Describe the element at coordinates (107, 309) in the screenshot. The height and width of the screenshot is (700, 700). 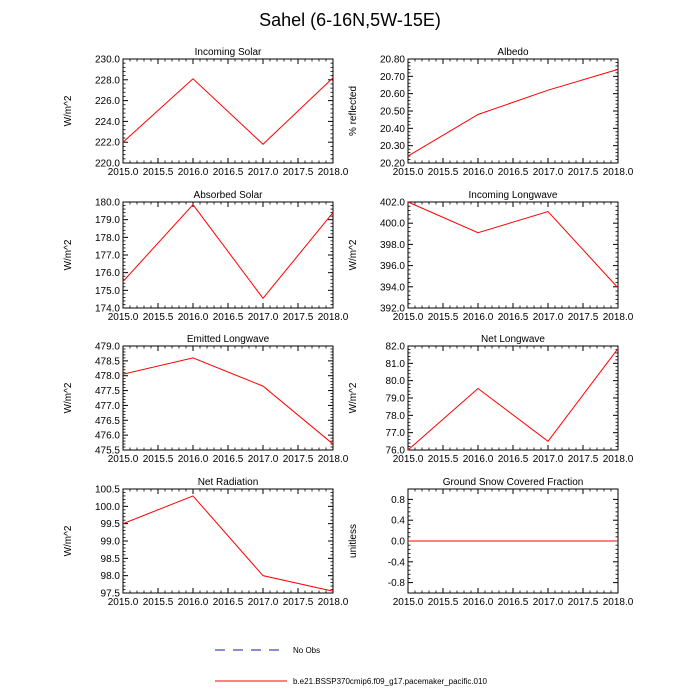
I see `y-tick-label: 174.0` at that location.